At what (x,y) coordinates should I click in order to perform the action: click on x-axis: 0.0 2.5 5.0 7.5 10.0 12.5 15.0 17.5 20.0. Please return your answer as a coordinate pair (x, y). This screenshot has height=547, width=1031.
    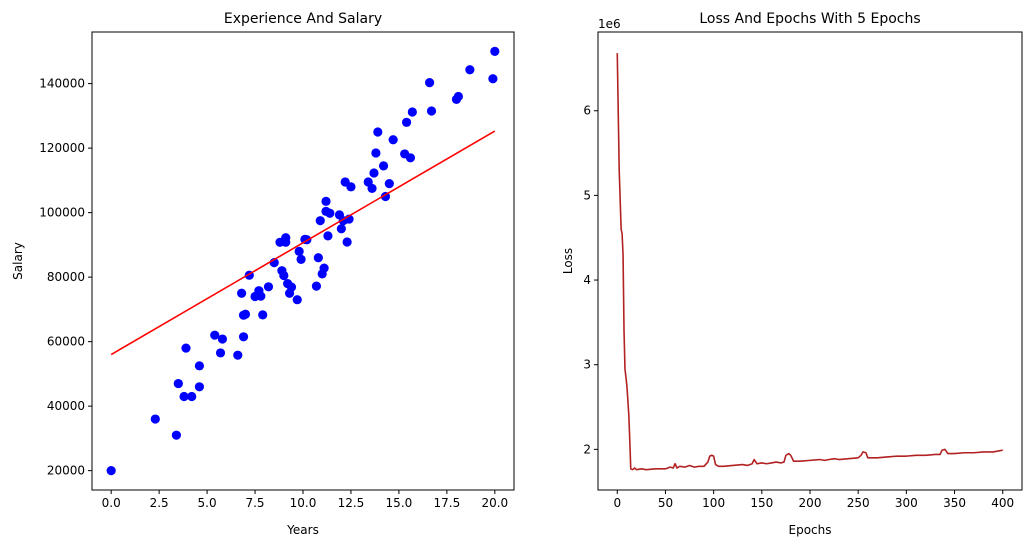
    Looking at the image, I should click on (305, 500).